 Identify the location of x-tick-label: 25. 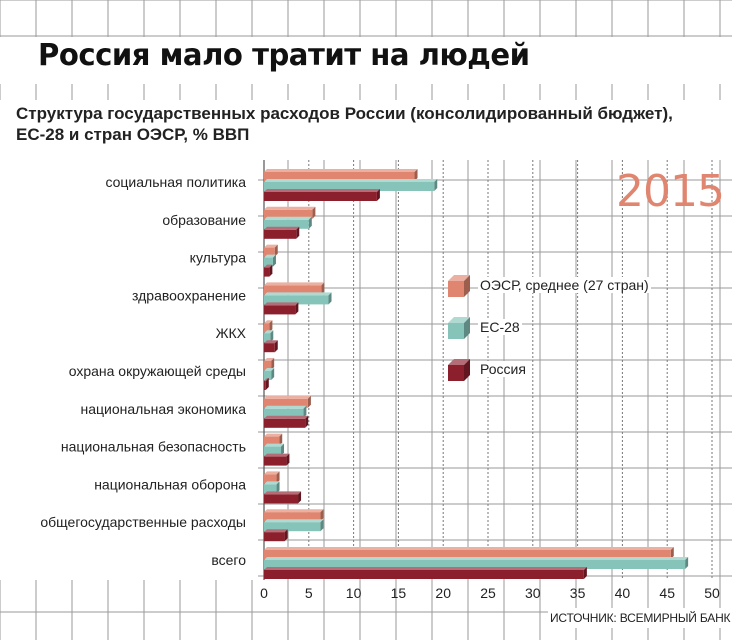
(488, 593).